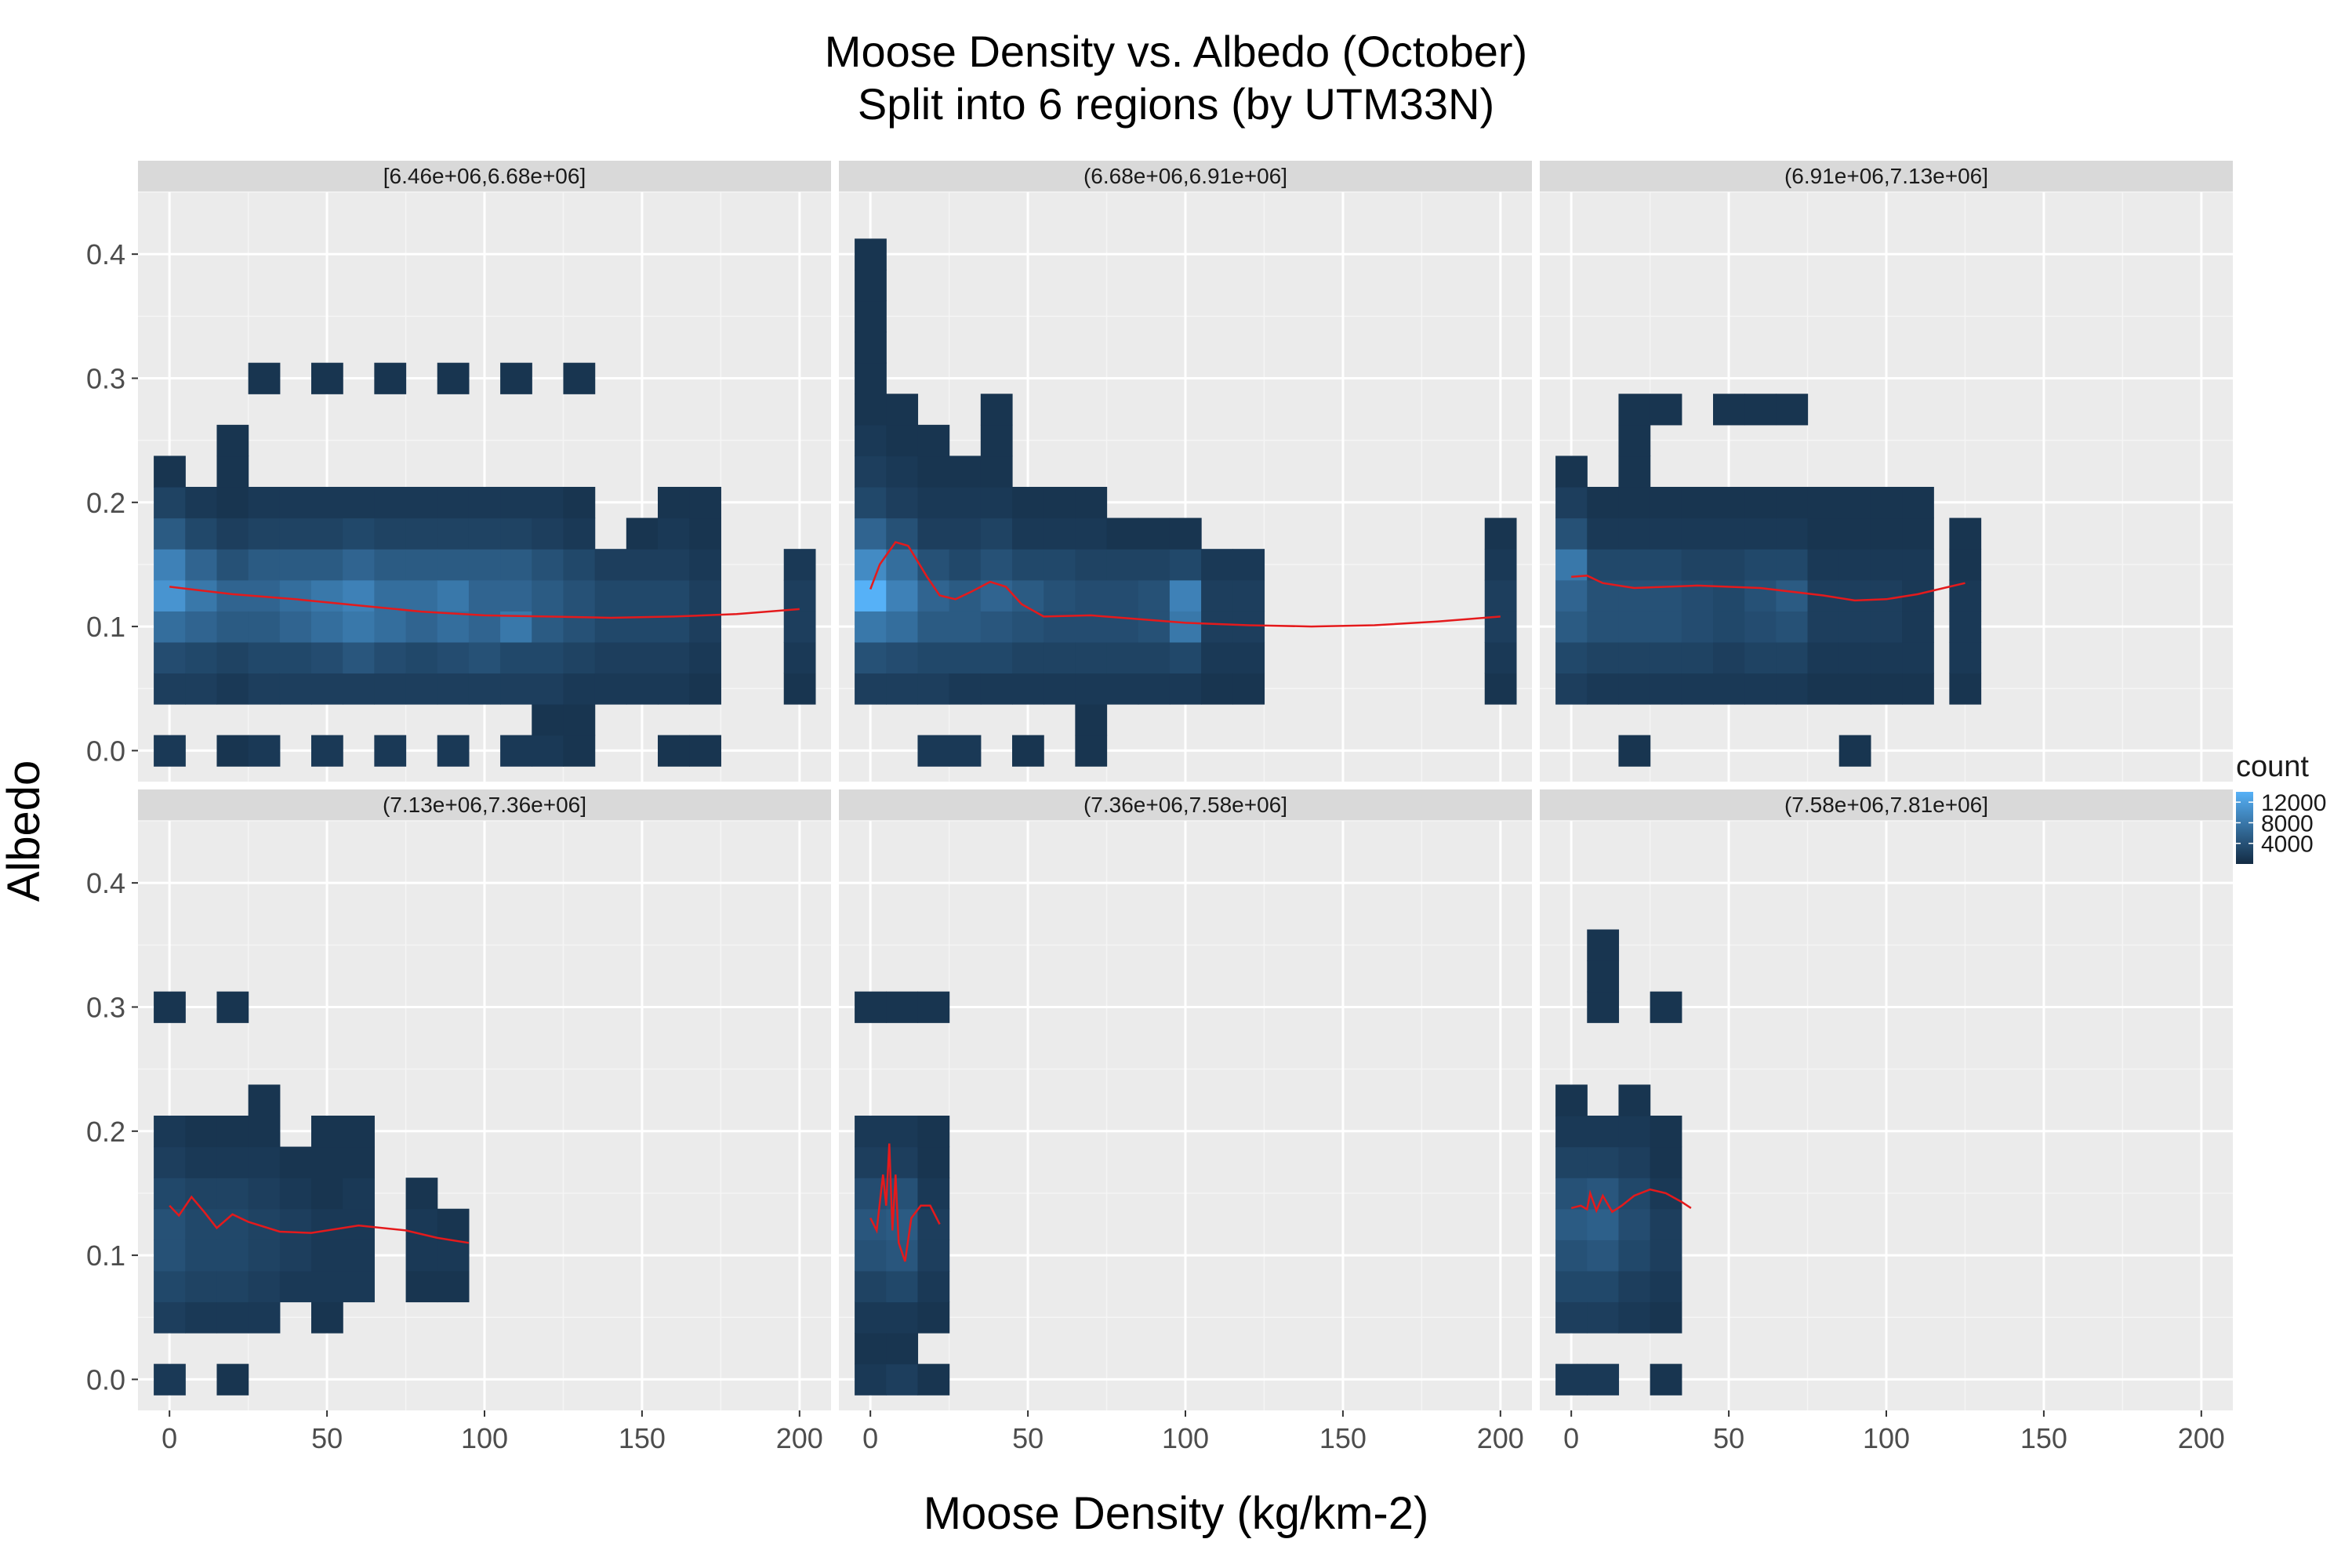  What do you see at coordinates (327, 1438) in the screenshot?
I see `x-tick-label: 50` at bounding box center [327, 1438].